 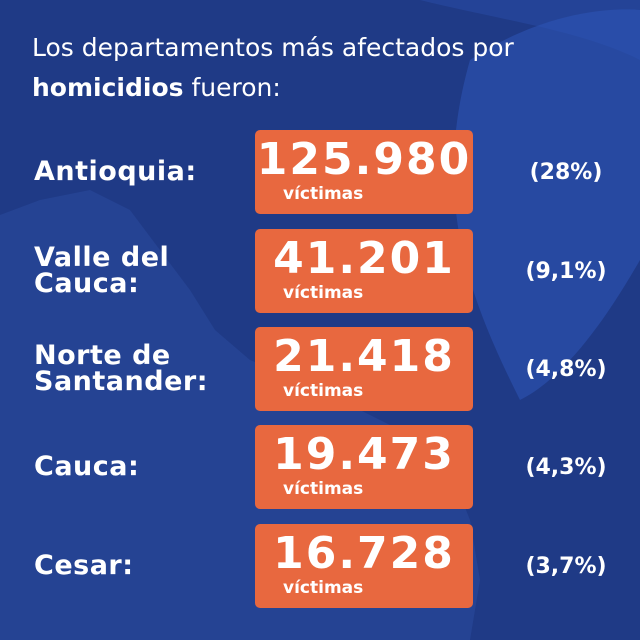 I want to click on title-line-2: homicidios fueron:, so click(x=322, y=88).